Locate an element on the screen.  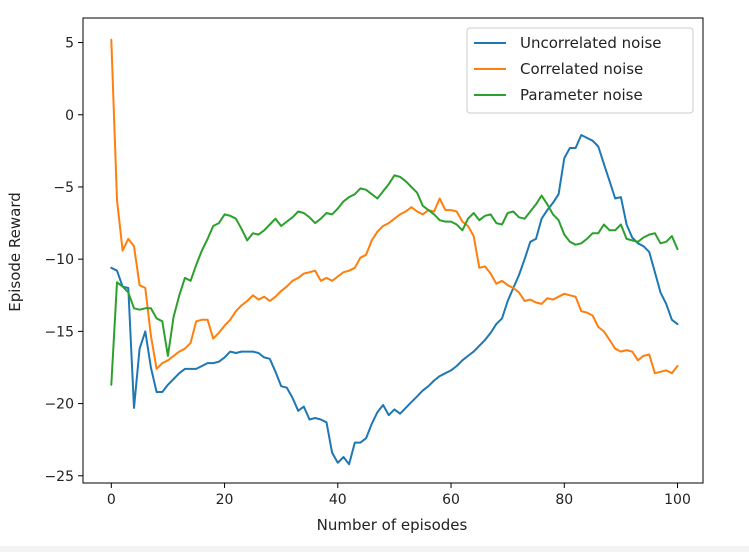
y-tick-label: −15 is located at coordinates (59, 332).